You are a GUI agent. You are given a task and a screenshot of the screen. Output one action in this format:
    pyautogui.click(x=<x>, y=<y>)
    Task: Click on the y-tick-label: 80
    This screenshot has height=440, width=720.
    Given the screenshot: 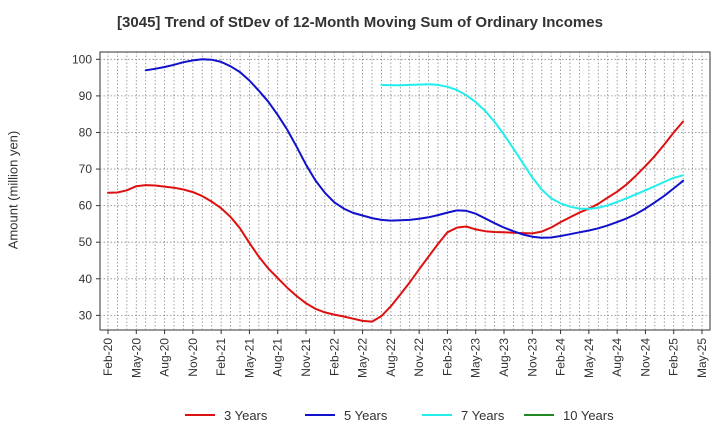 What is the action you would take?
    pyautogui.click(x=86, y=132)
    